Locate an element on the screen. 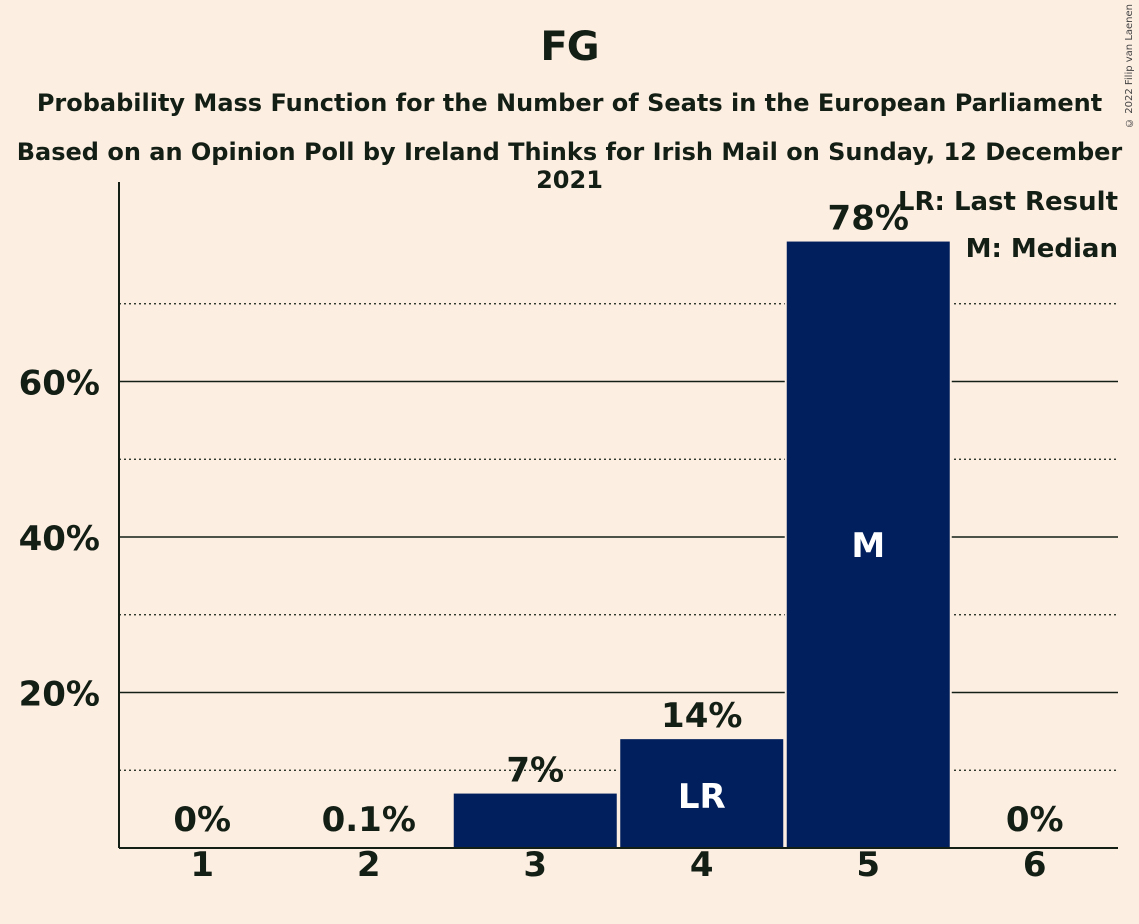 This screenshot has height=924, width=1139. x-tick-label: 5 is located at coordinates (868, 865).